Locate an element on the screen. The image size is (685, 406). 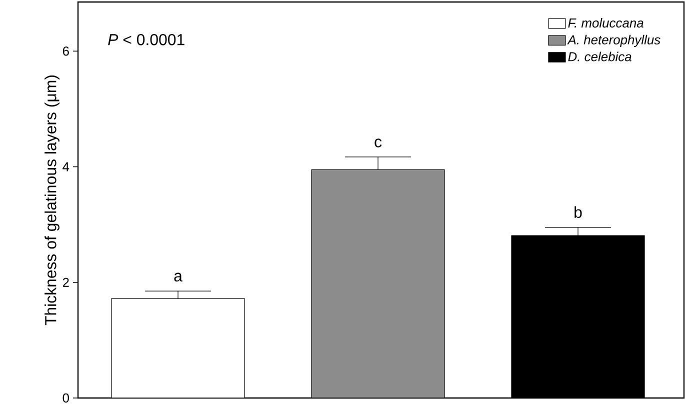
y-tick-label: 0 is located at coordinates (65, 398).